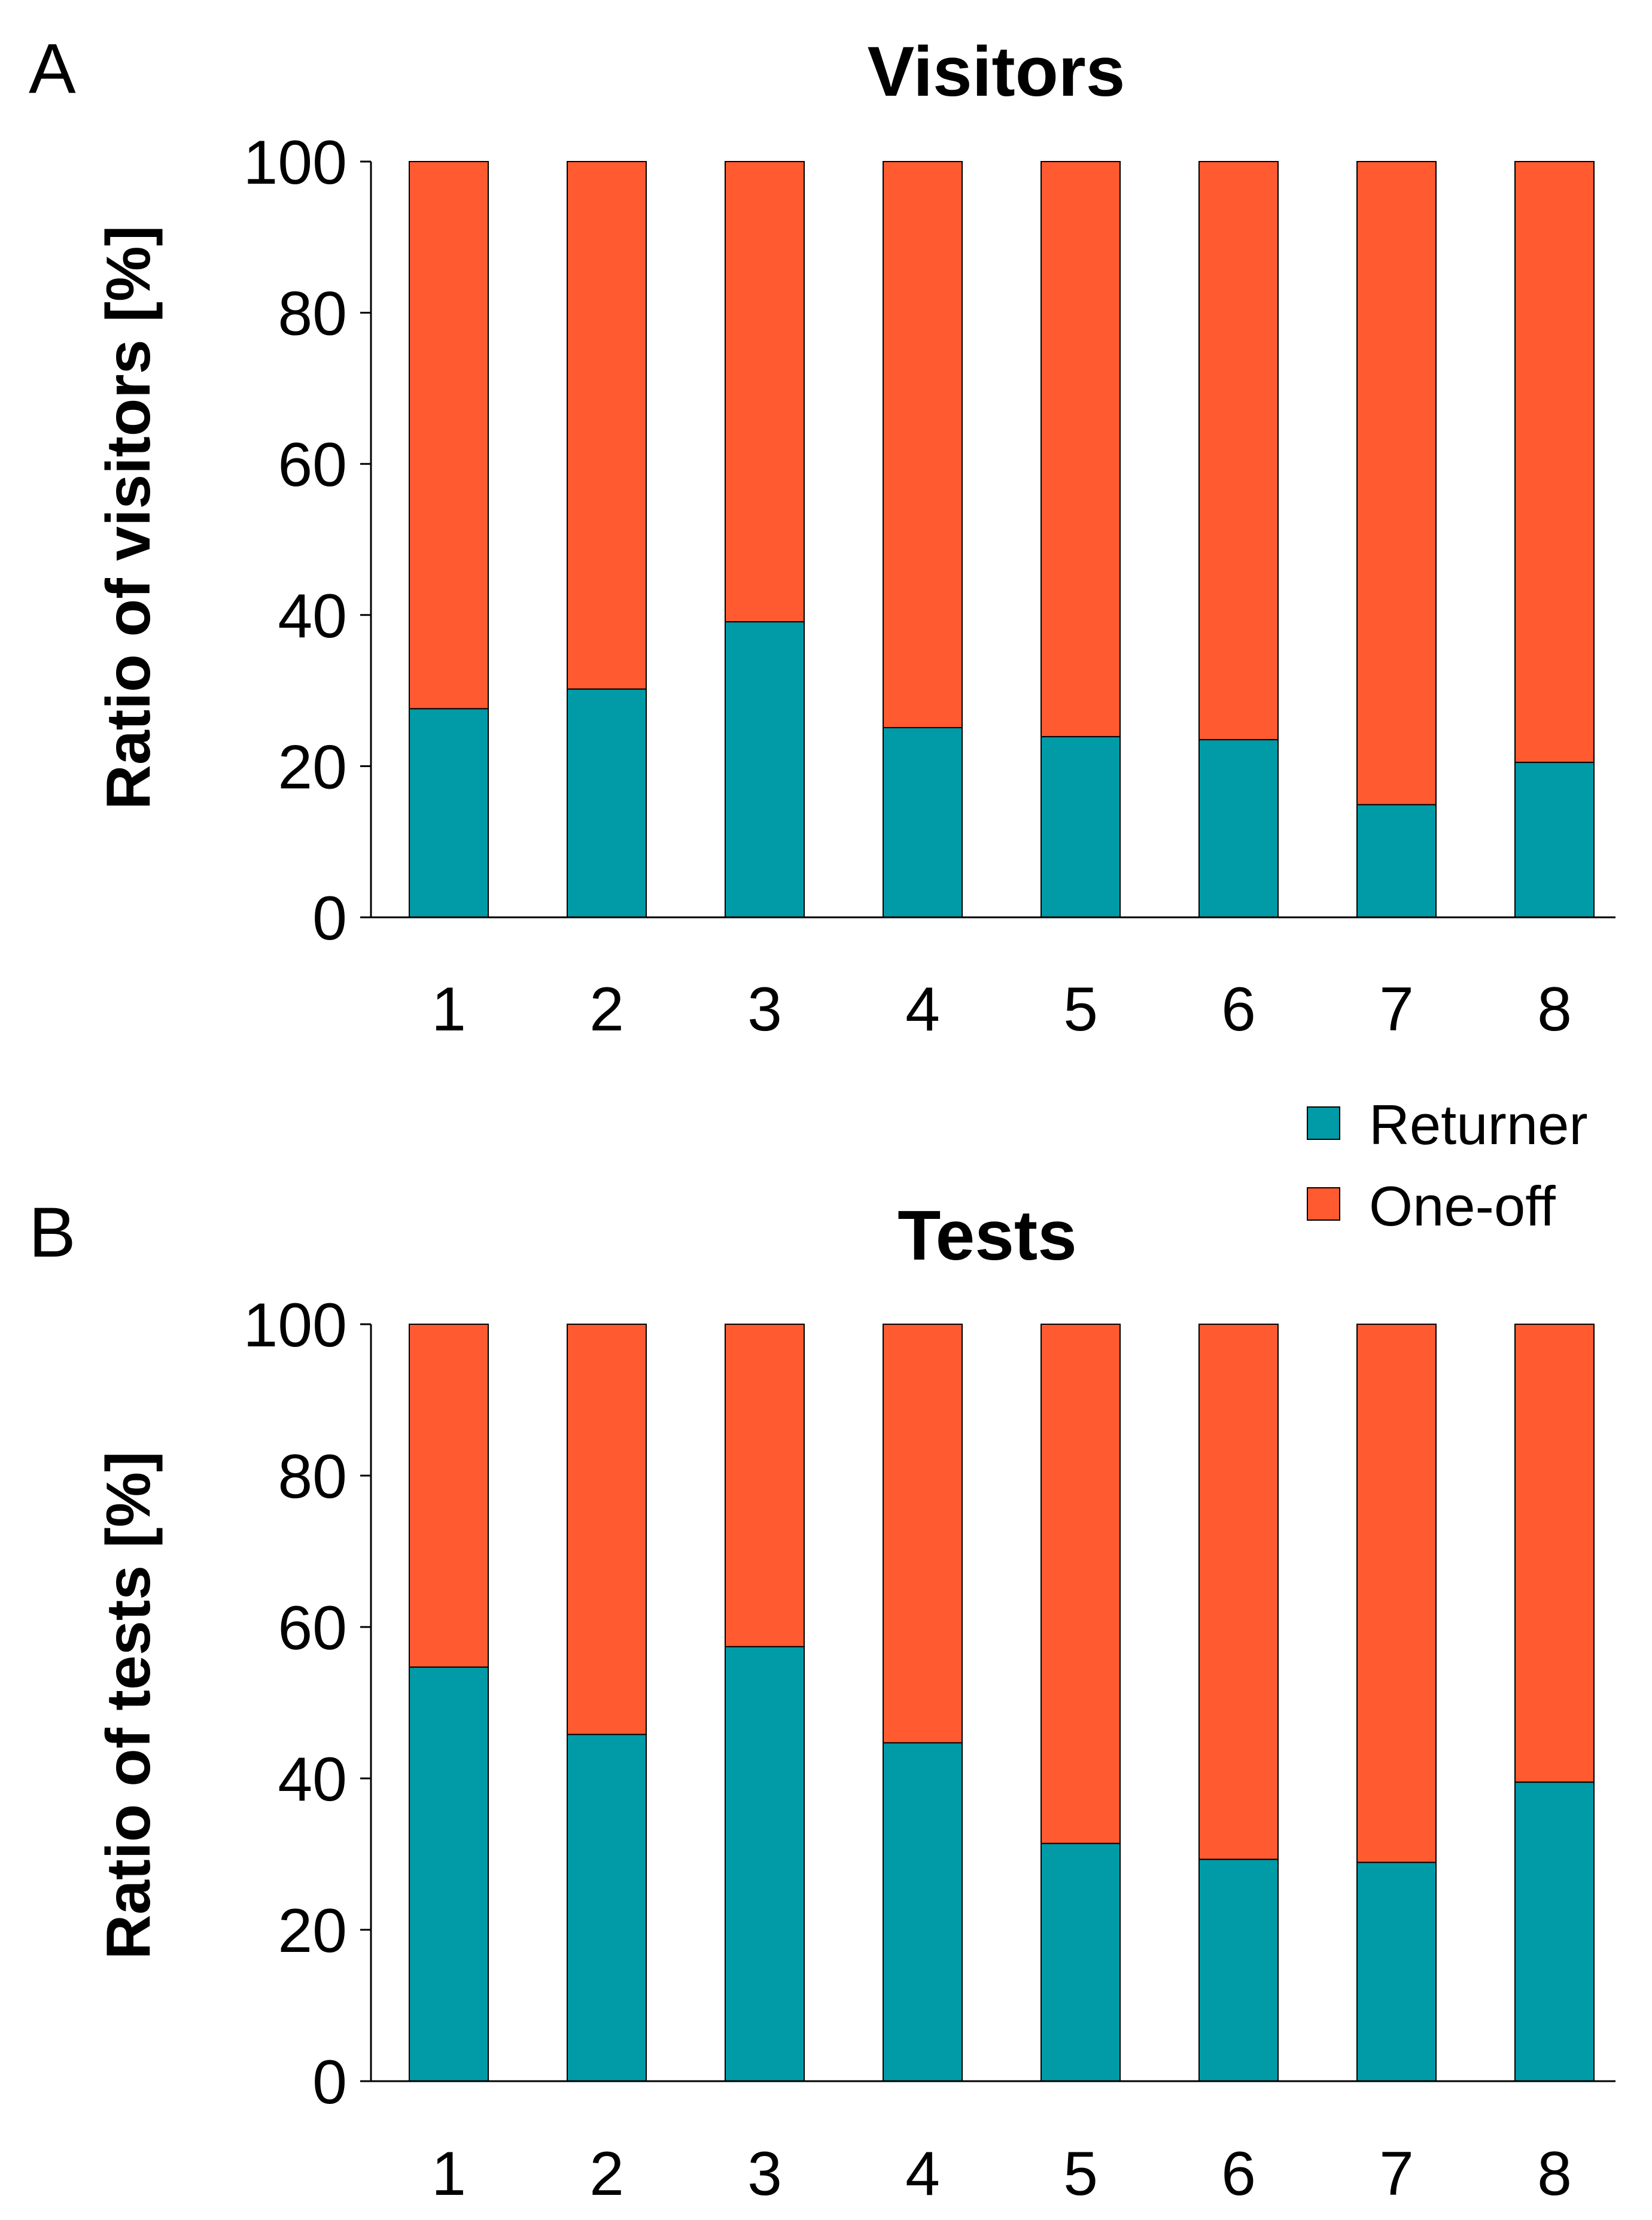 The image size is (1652, 2220). I want to click on y-tick-label-visitors: 60, so click(312, 465).